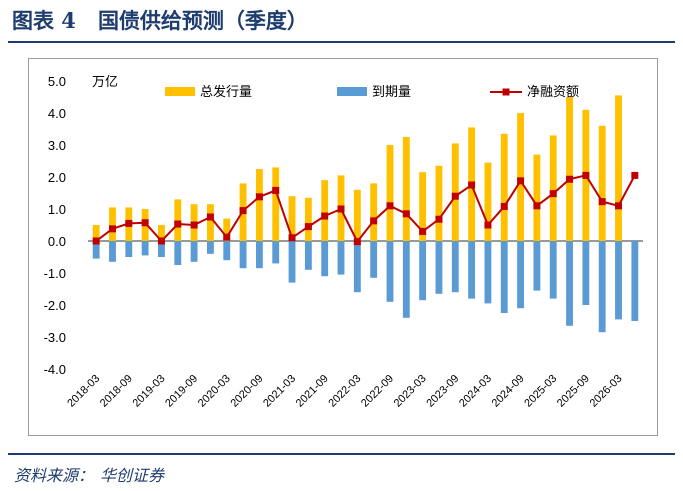 Image resolution: width=683 pixels, height=491 pixels. Describe the element at coordinates (344, 391) in the screenshot. I see `x-tick-label: 2022-03` at that location.